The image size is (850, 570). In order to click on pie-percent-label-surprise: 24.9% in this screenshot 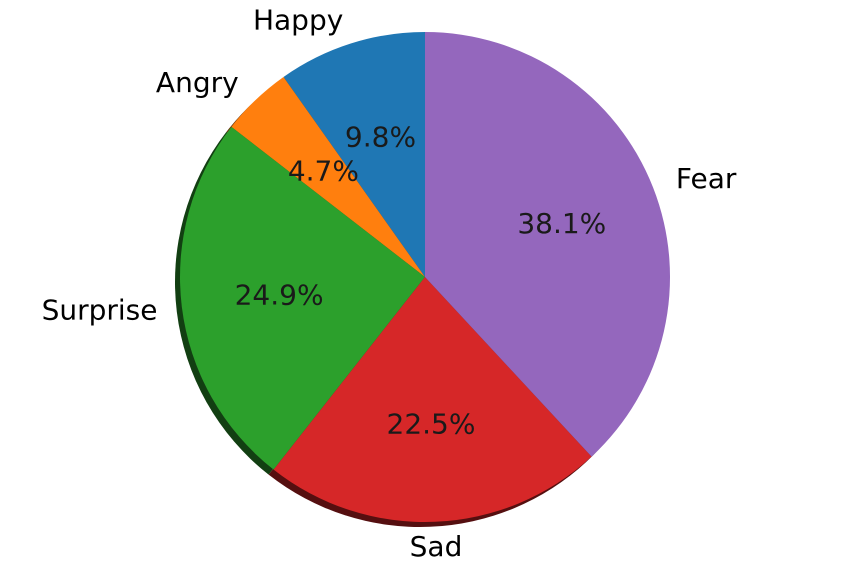, I will do `click(279, 295)`.